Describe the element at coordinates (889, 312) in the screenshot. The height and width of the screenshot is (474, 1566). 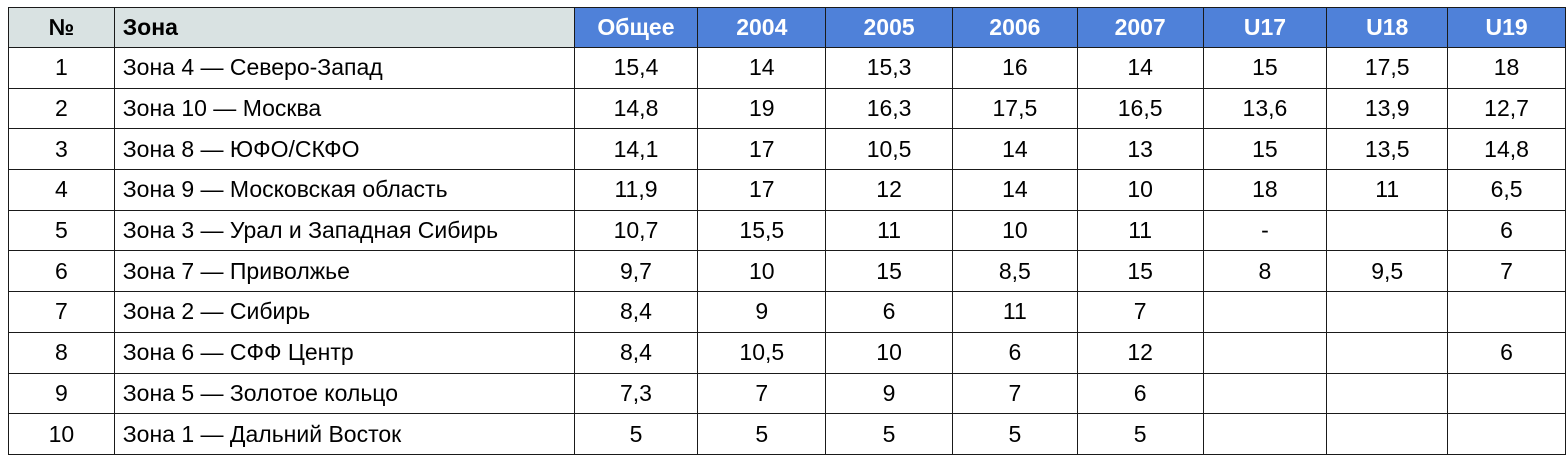
I see `cell-2005: 6` at that location.